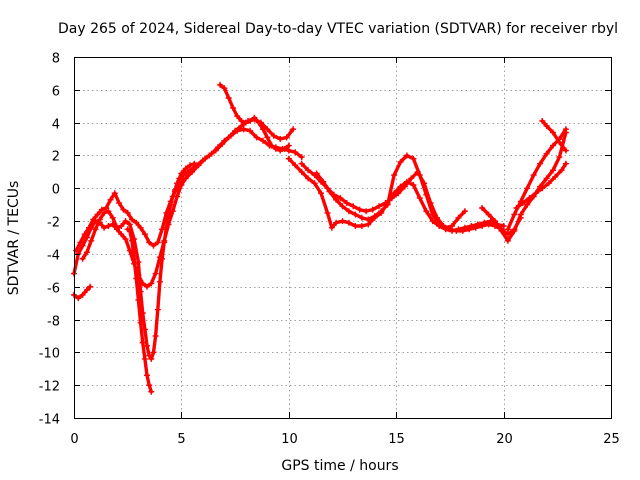 The image size is (640, 480). I want to click on y-tick-label: -4, so click(53, 256).